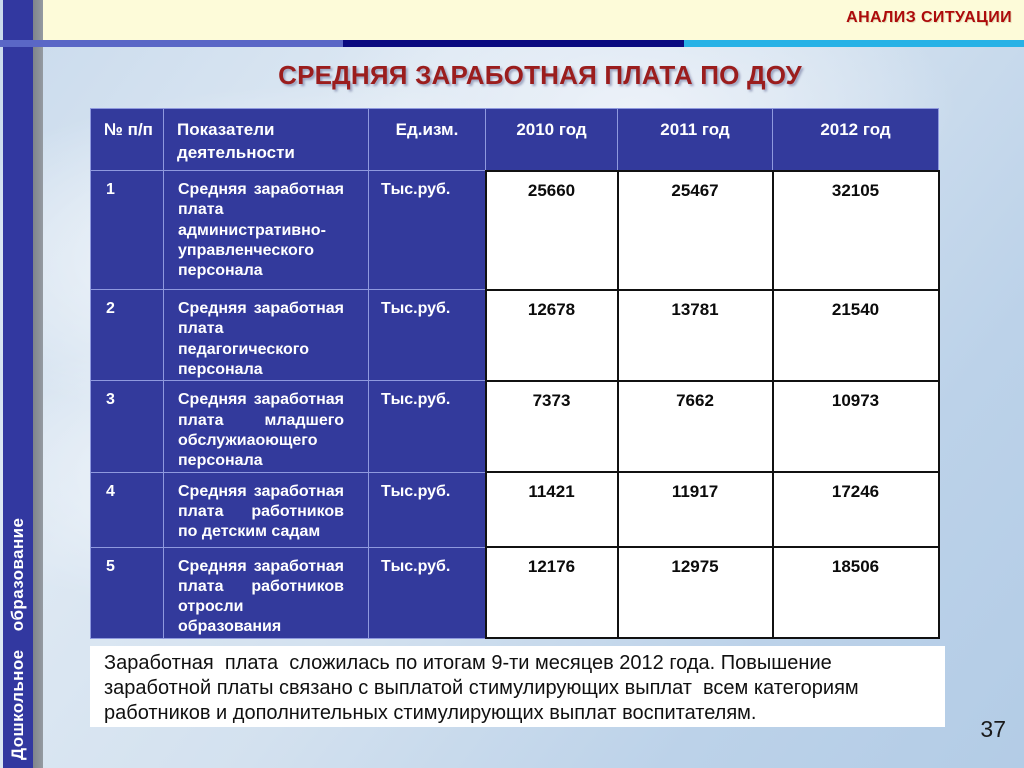 The width and height of the screenshot is (1024, 768). What do you see at coordinates (695, 509) in the screenshot?
I see `value-2011: 11917` at bounding box center [695, 509].